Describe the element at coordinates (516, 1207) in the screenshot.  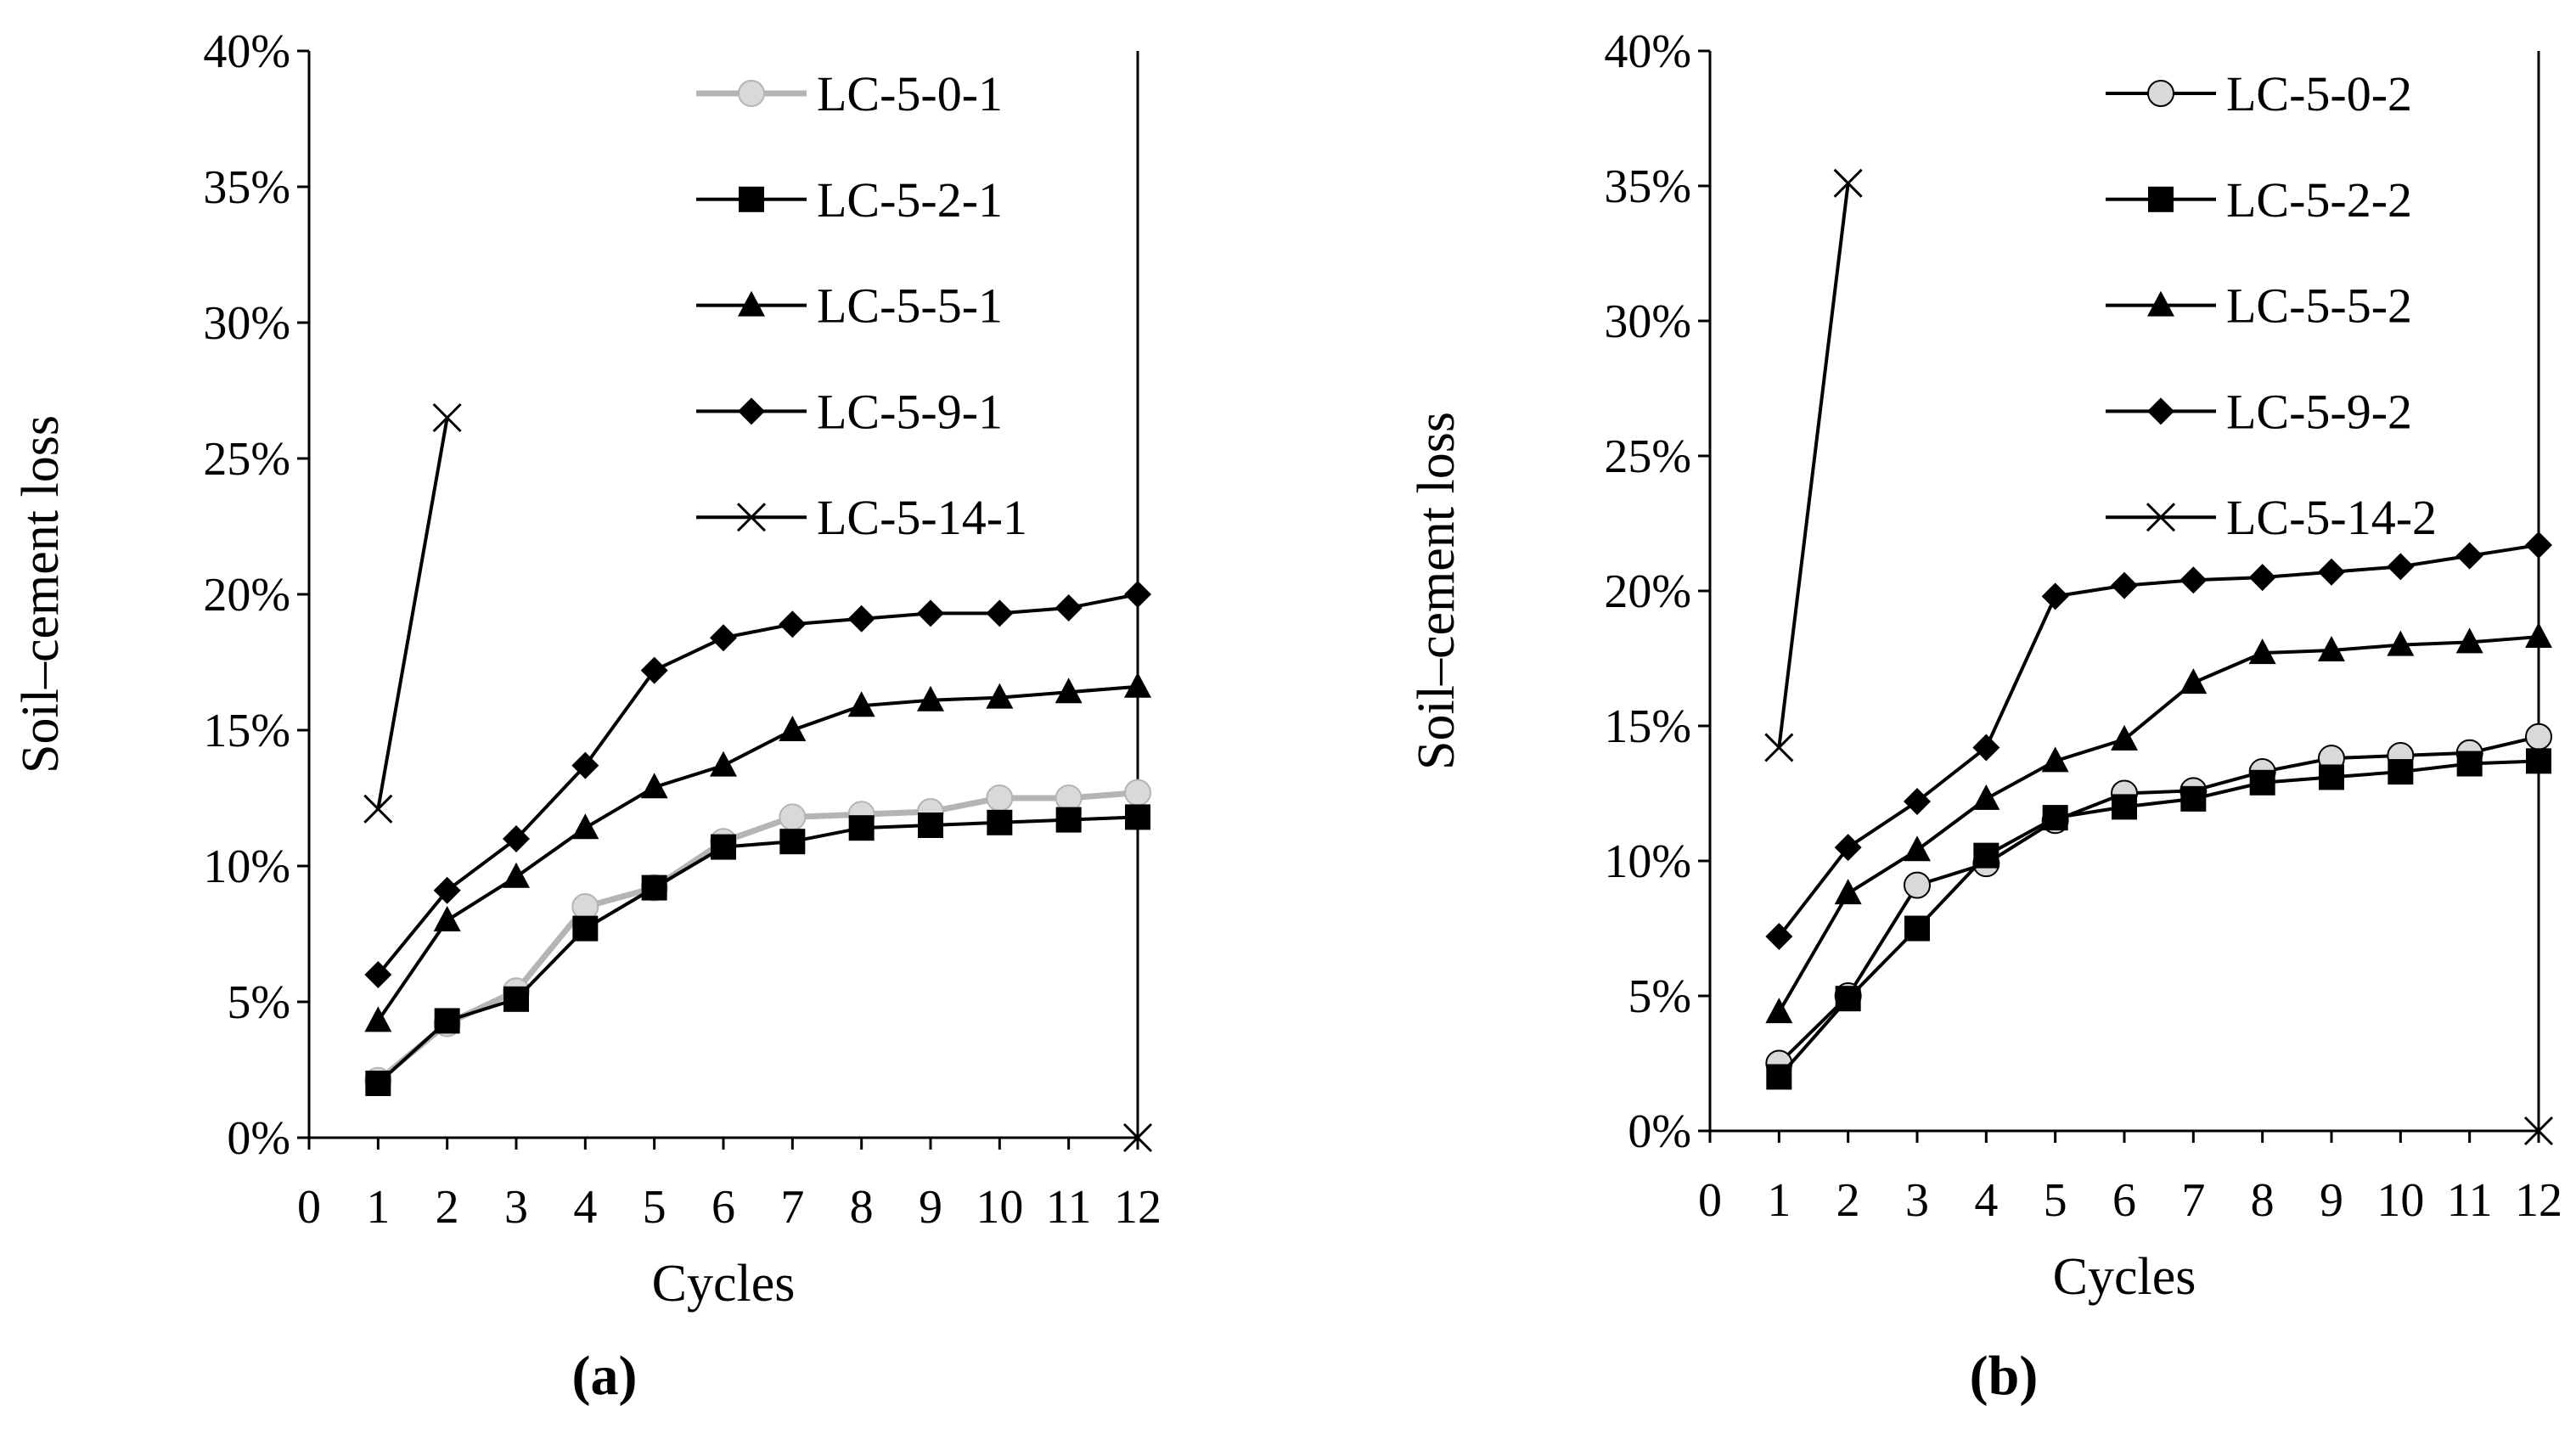
I see `x-tick-label: 3` at that location.